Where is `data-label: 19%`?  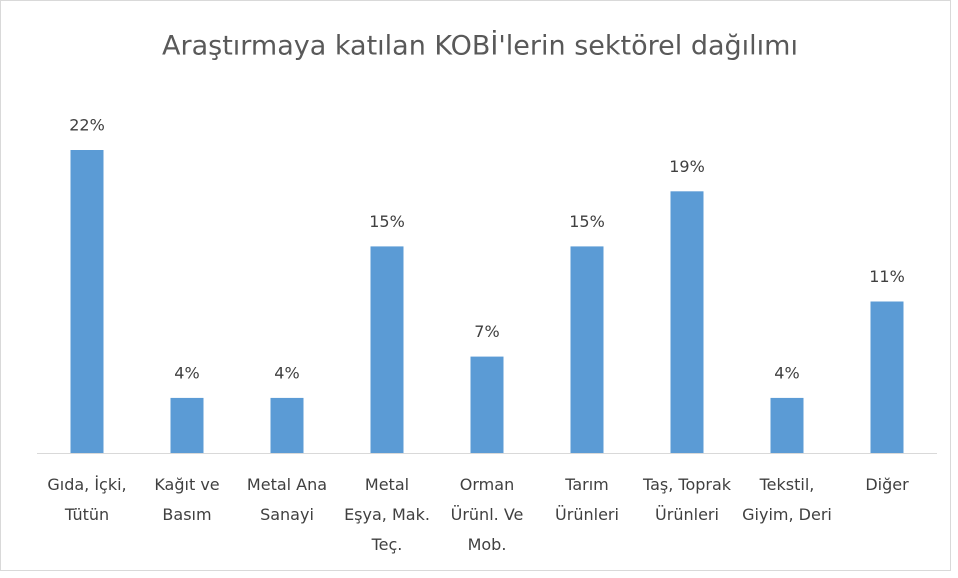 data-label: 19% is located at coordinates (687, 166).